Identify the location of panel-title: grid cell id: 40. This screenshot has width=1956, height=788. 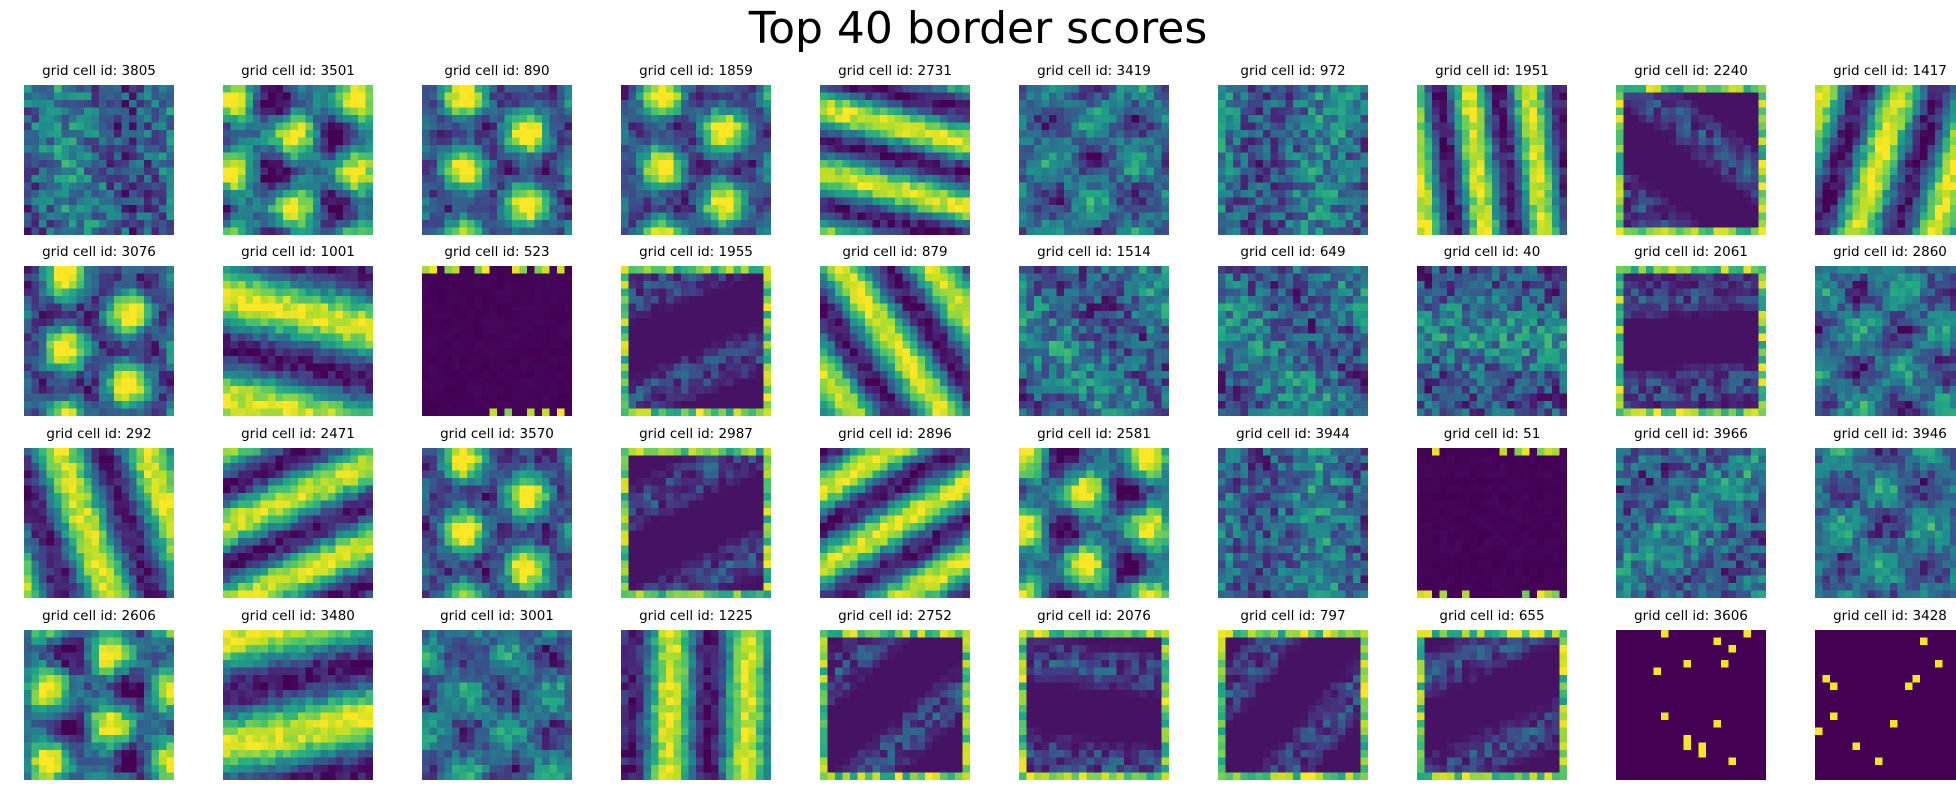
(1492, 252).